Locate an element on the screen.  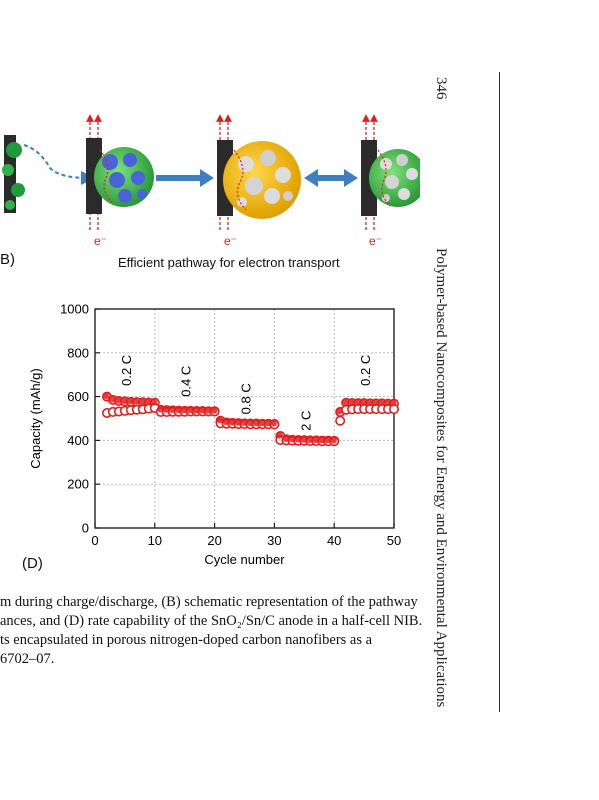
chart-grid is located at coordinates (244, 418).